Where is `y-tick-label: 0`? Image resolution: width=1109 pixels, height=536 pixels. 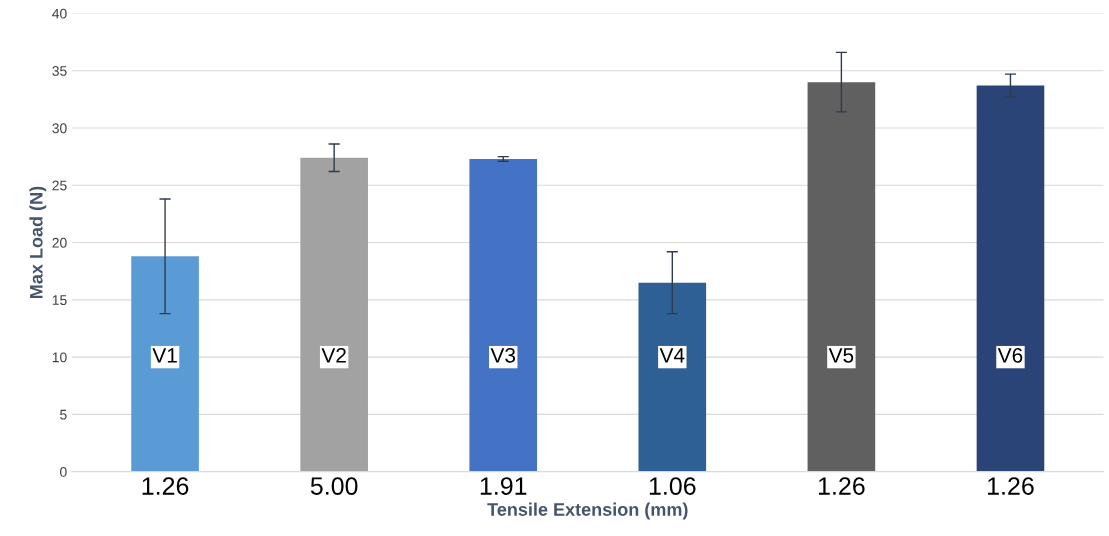 y-tick-label: 0 is located at coordinates (63, 472).